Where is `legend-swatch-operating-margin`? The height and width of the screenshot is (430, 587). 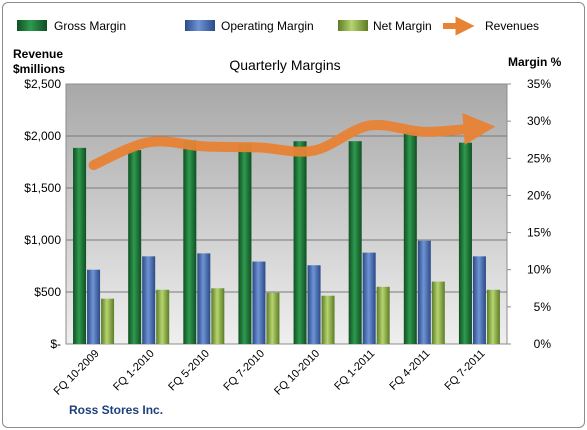
legend-swatch-operating-margin is located at coordinates (200, 25).